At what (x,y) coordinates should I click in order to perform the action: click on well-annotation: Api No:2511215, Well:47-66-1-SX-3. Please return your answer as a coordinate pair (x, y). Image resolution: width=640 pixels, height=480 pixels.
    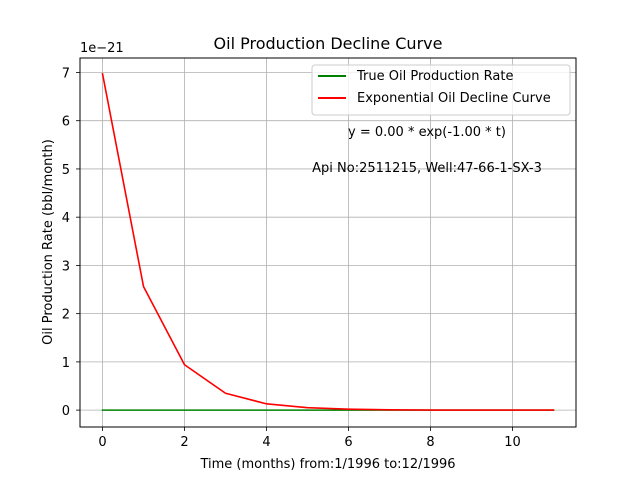
    Looking at the image, I should click on (427, 168).